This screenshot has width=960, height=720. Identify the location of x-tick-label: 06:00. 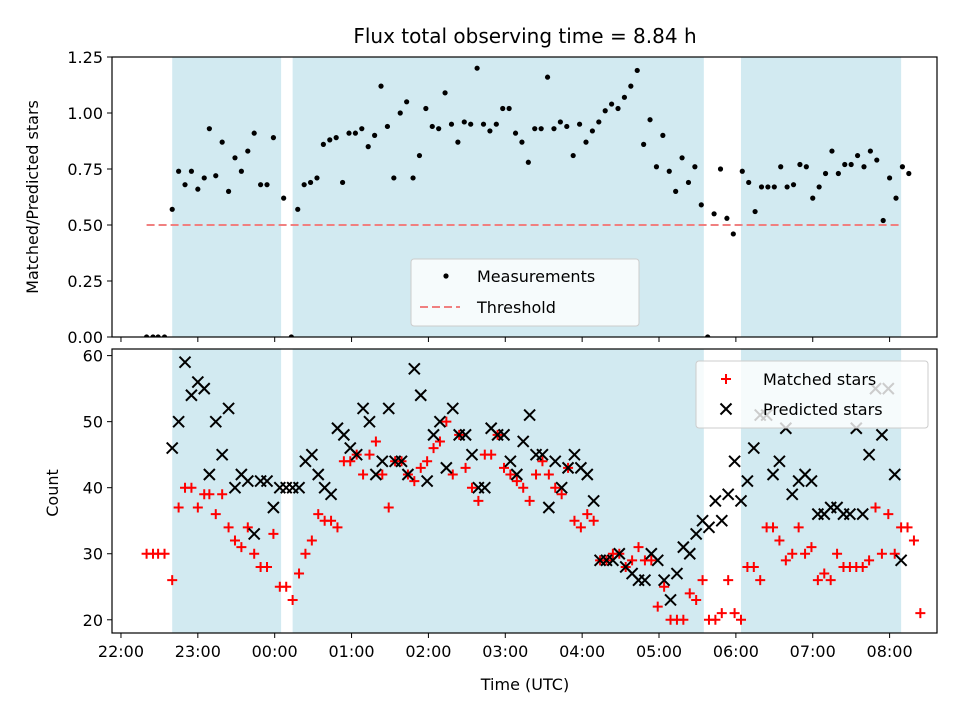
(736, 651).